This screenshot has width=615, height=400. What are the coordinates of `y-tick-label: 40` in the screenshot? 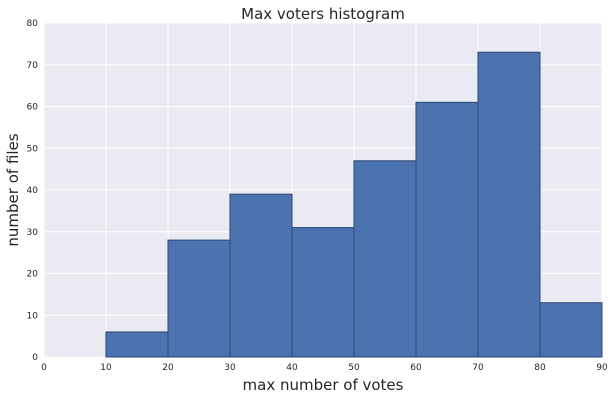 It's located at (33, 191).